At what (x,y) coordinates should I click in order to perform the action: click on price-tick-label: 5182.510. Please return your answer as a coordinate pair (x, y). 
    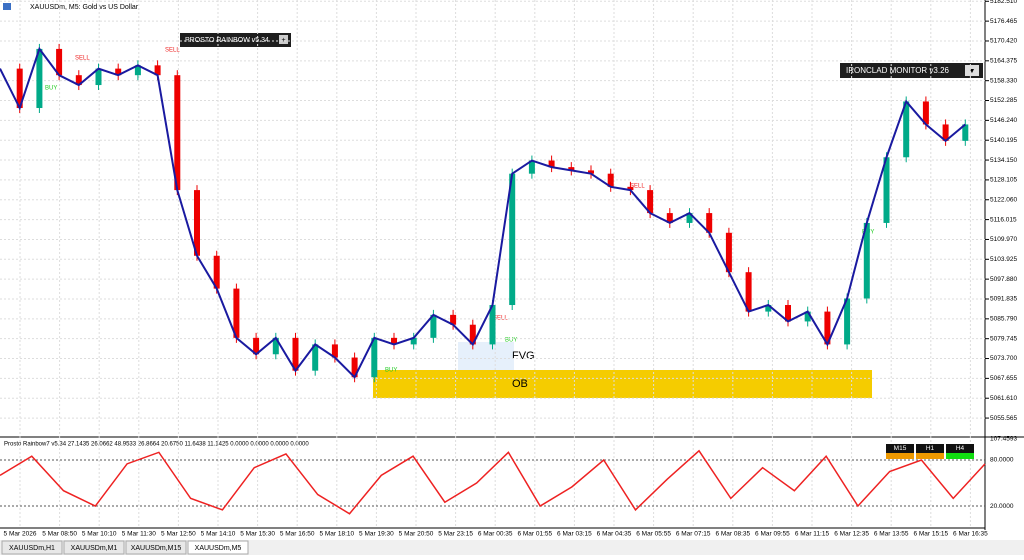
    Looking at the image, I should click on (1003, 2).